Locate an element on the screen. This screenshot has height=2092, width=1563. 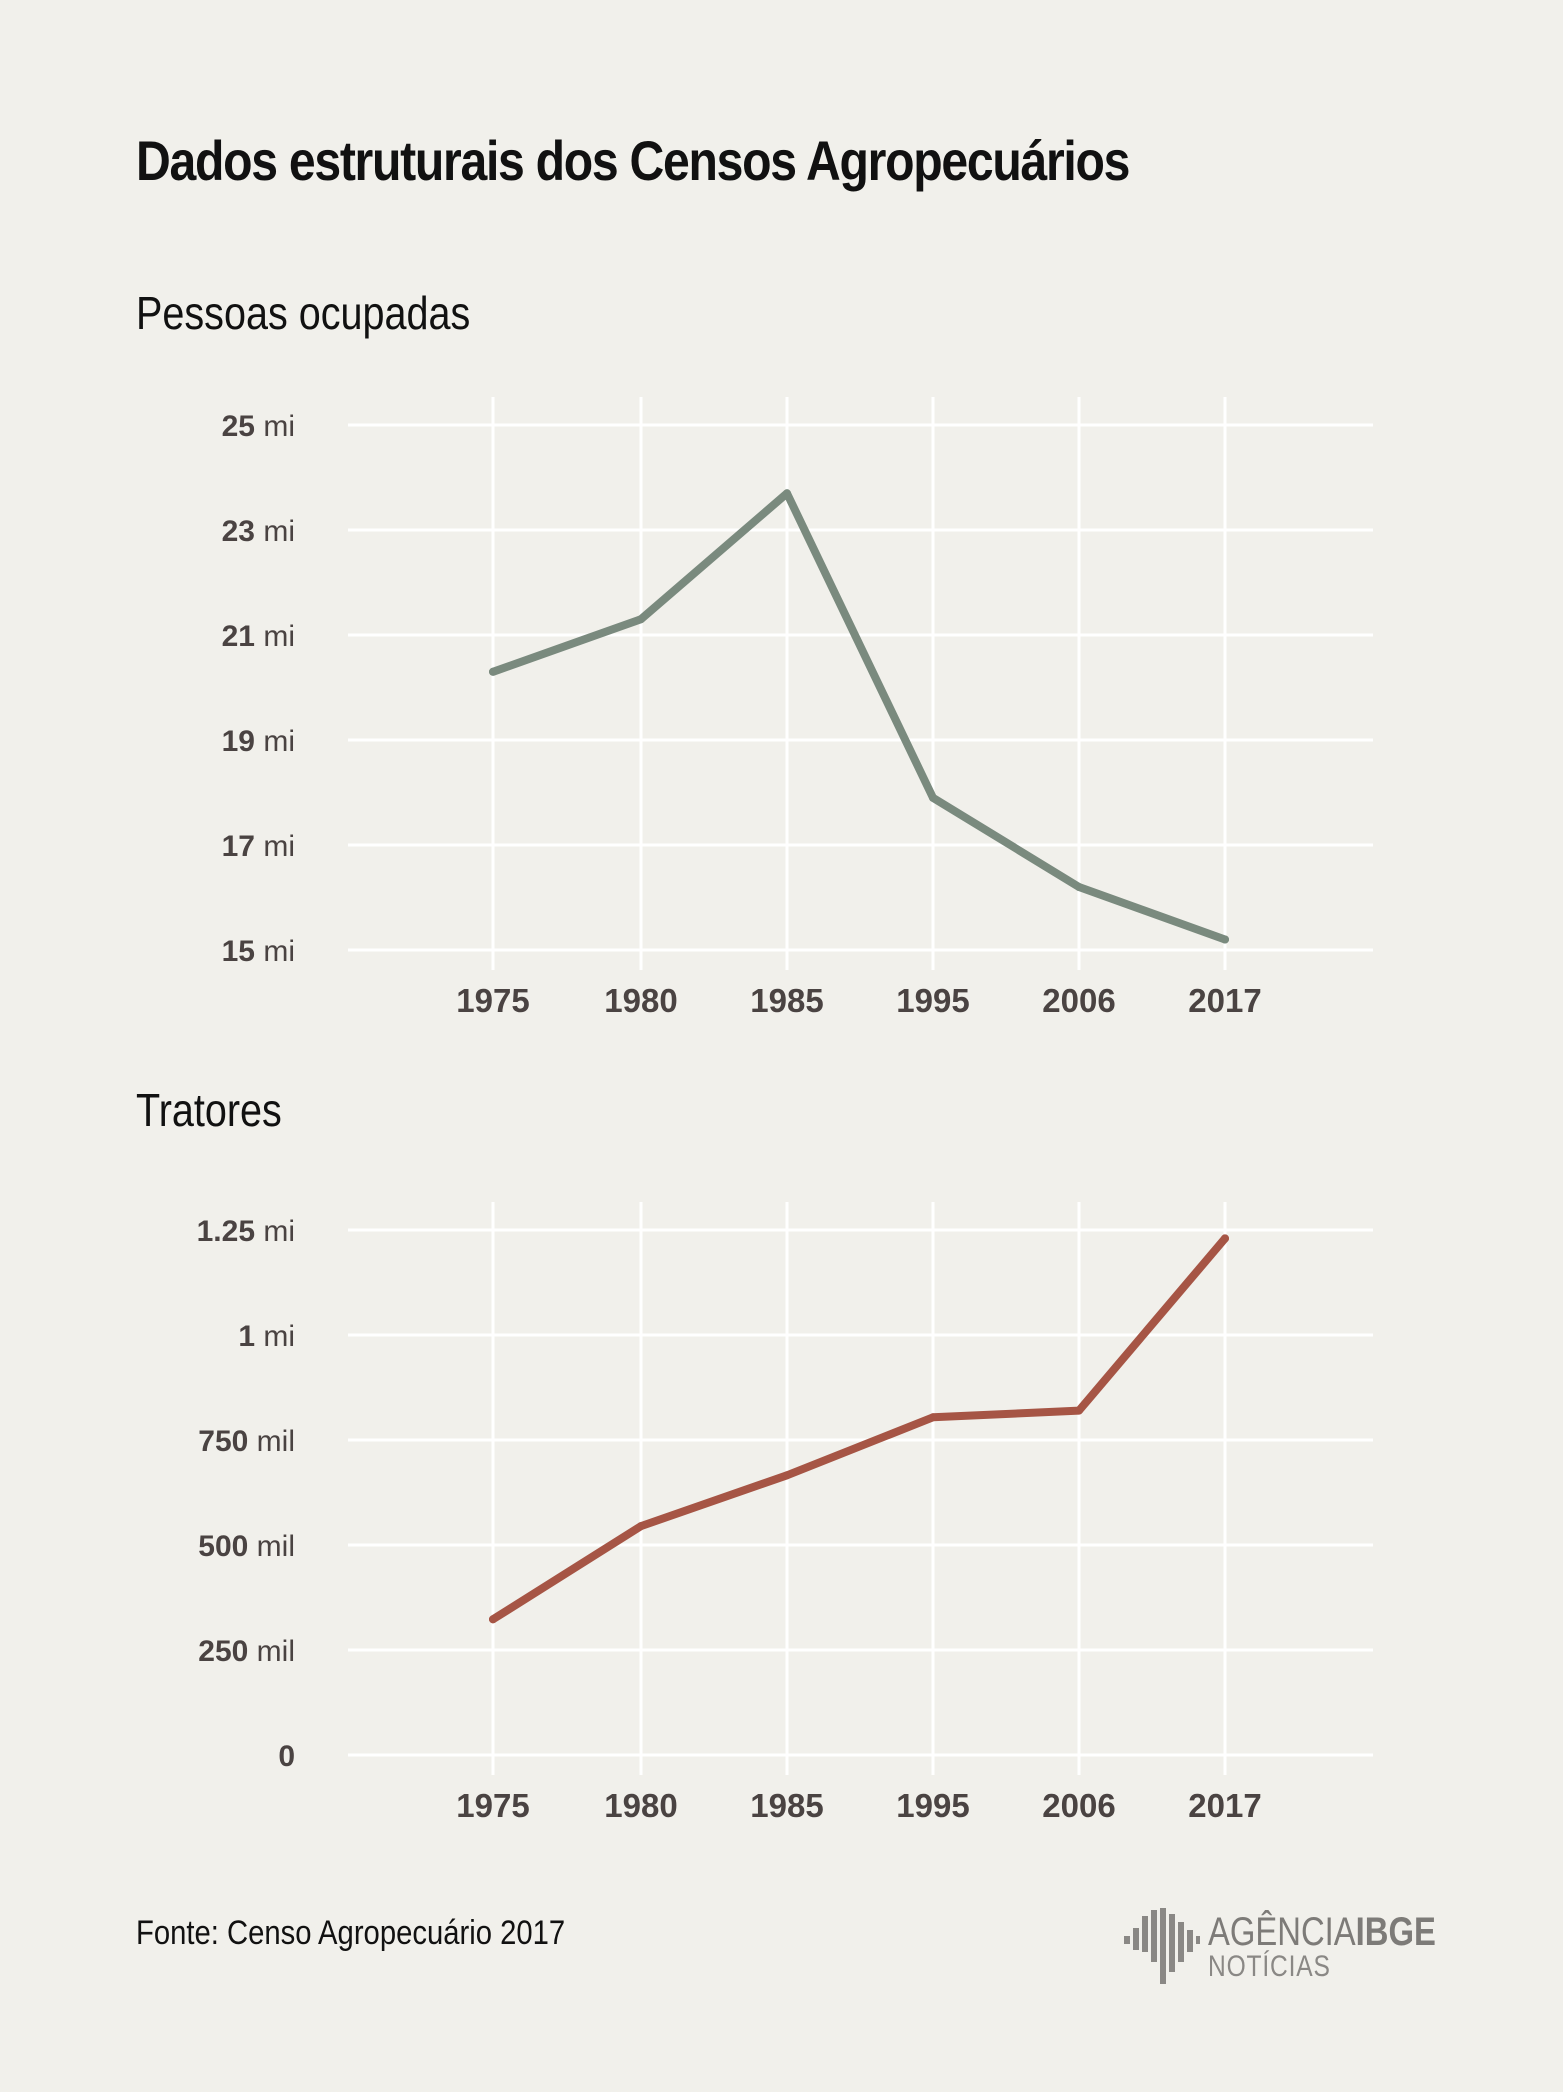
pessoas-point-2006 is located at coordinates (1079, 887).